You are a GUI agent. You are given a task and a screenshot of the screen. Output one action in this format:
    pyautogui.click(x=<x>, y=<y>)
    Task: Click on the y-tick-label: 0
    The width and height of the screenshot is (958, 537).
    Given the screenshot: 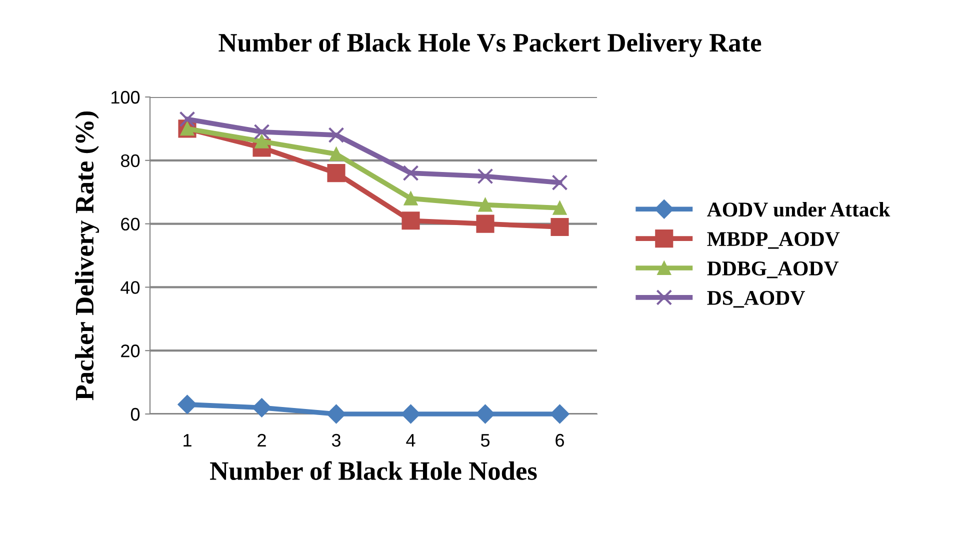 What is the action you would take?
    pyautogui.click(x=135, y=414)
    